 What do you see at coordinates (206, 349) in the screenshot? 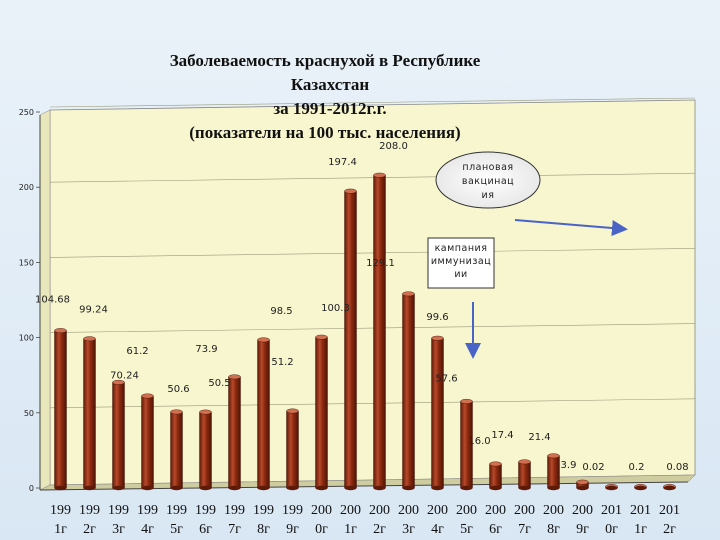
I see `data-label: 73.9` at bounding box center [206, 349].